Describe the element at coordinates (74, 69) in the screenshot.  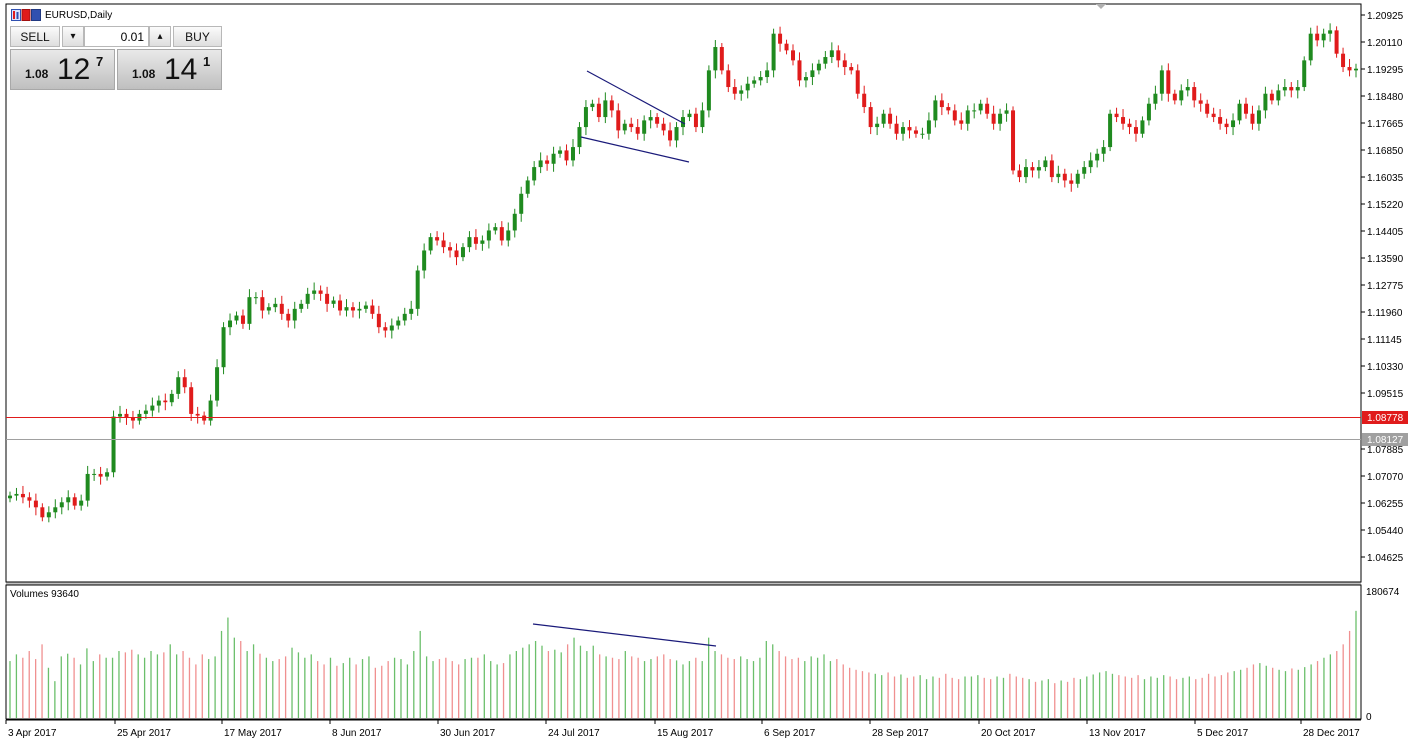
I see `bid-price-big: 12` at that location.